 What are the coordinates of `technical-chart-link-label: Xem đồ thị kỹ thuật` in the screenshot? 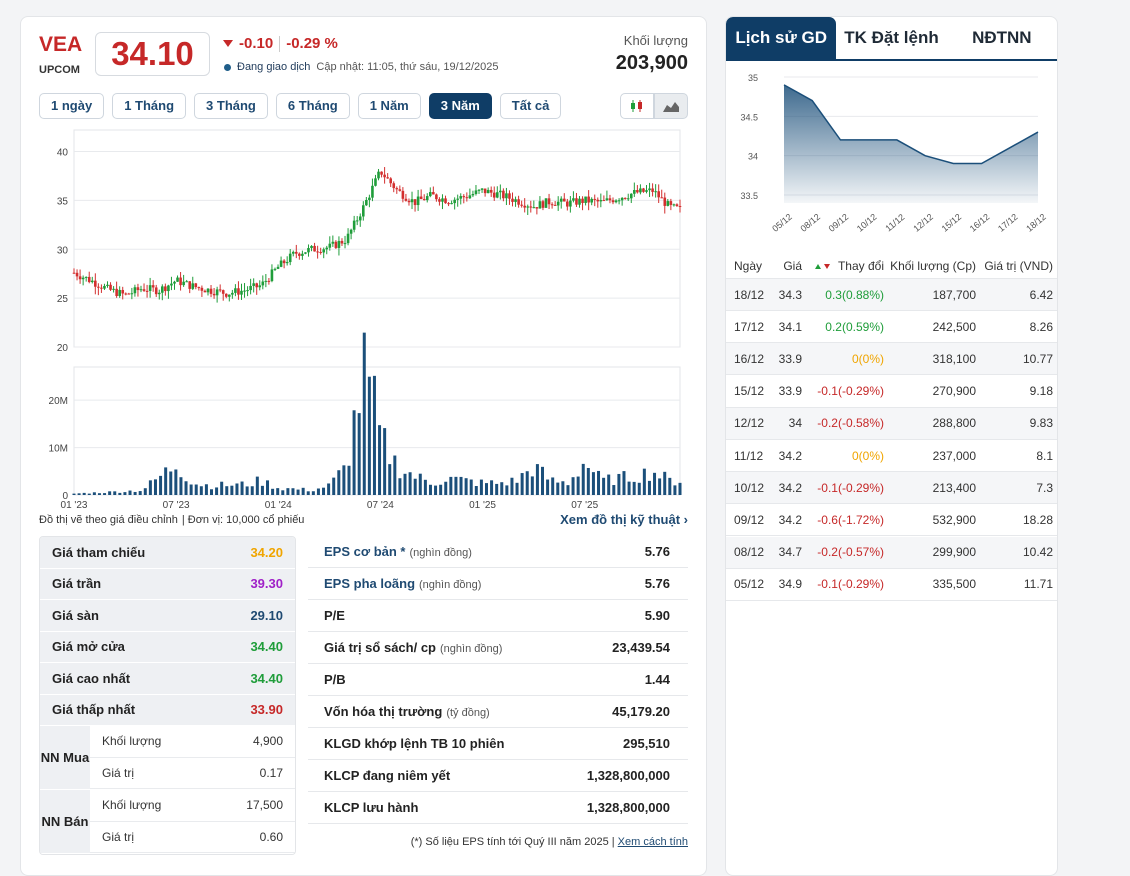 It's located at (620, 519).